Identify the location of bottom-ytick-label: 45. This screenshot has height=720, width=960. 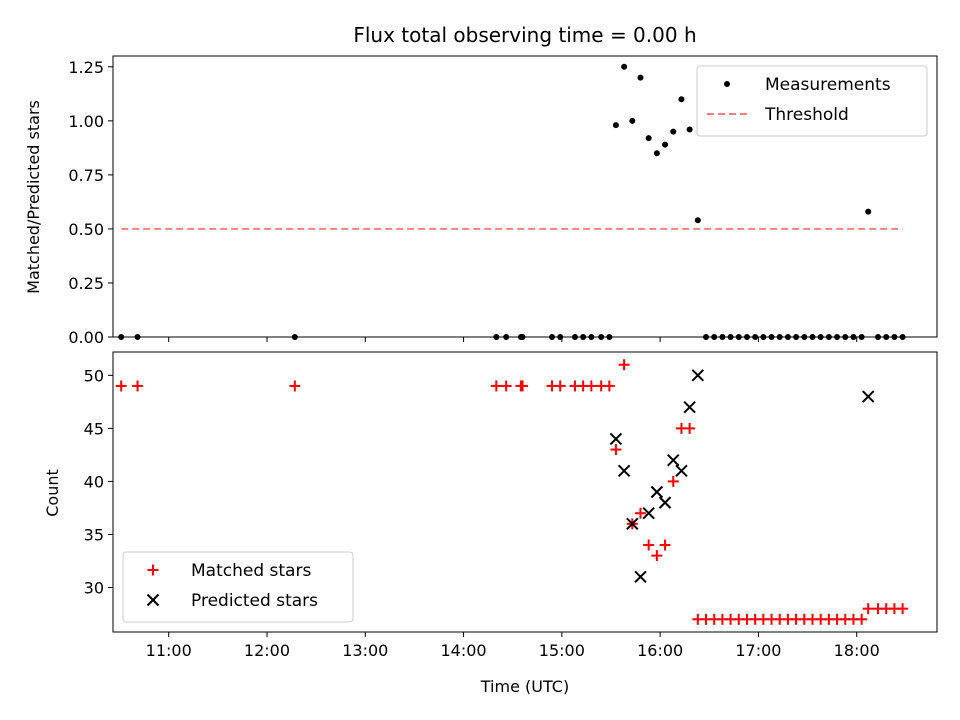
(94, 428).